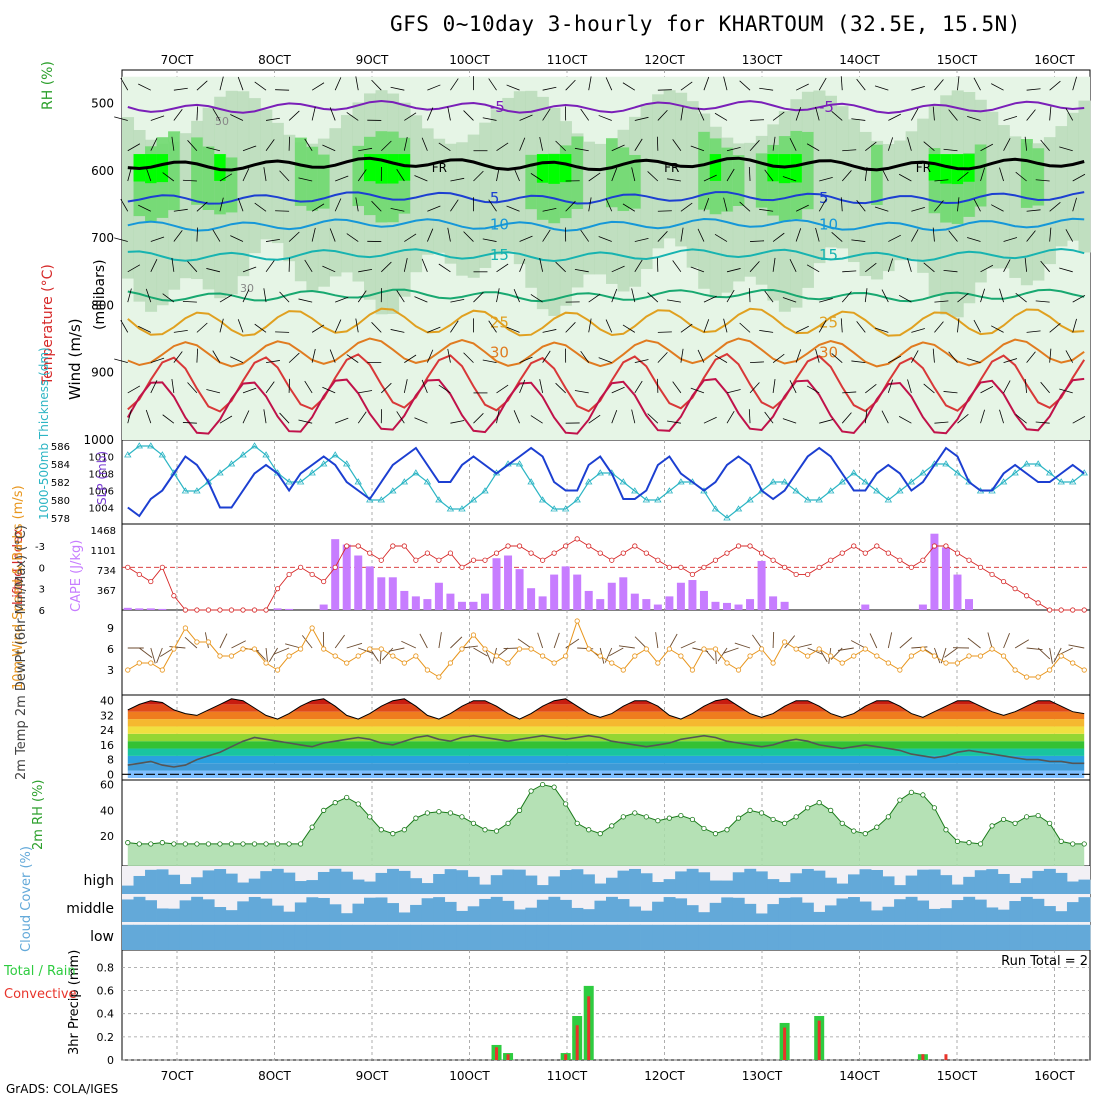 The height and width of the screenshot is (1100, 1100). What do you see at coordinates (62, 1089) in the screenshot?
I see `credit-label: GrADS: COLA/IGES` at bounding box center [62, 1089].